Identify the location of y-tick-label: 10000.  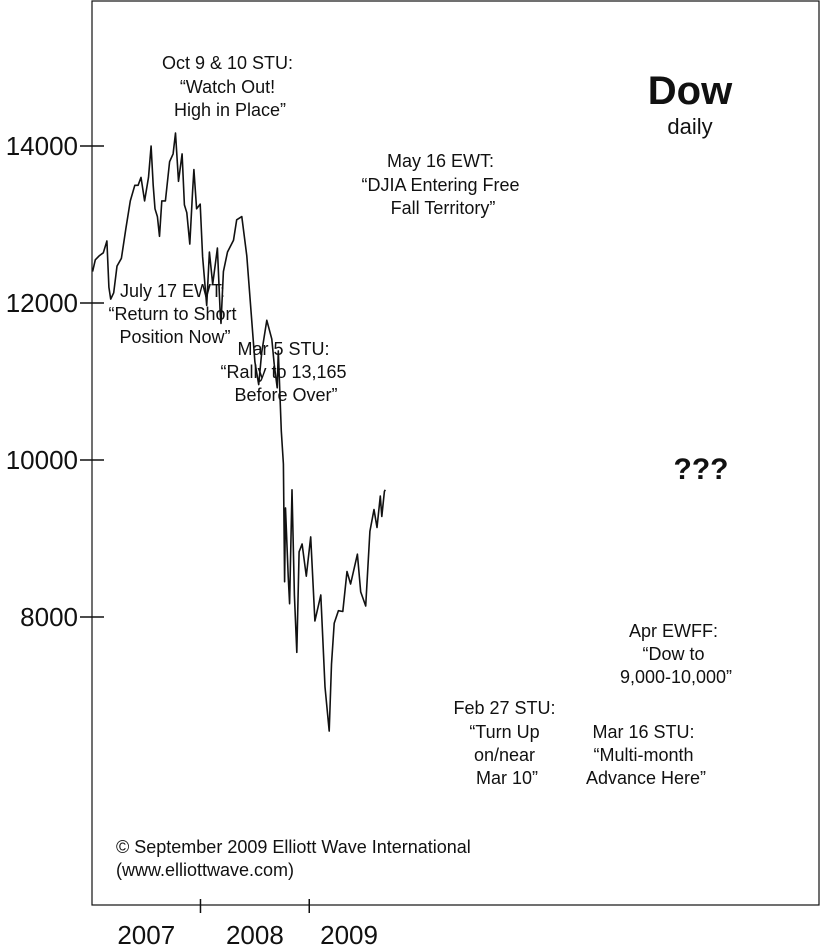
(42, 460).